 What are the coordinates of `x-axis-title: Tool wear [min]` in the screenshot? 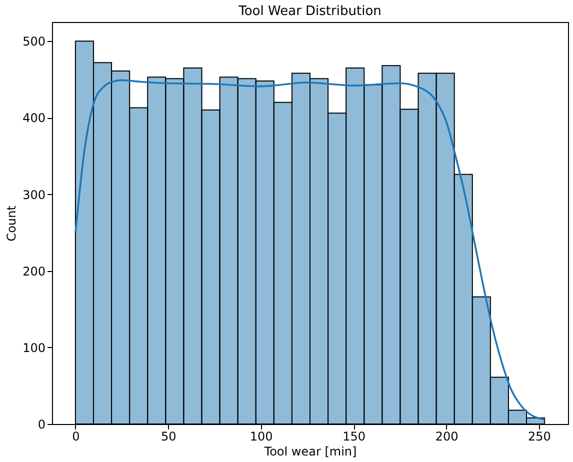 It's located at (310, 451).